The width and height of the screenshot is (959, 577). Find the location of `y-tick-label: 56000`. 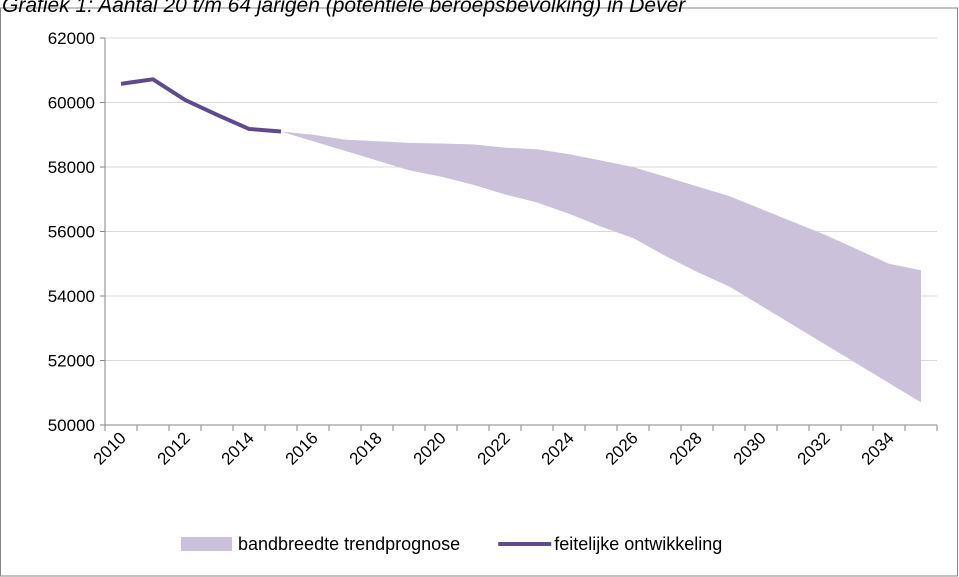

y-tick-label: 56000 is located at coordinates (71, 232).